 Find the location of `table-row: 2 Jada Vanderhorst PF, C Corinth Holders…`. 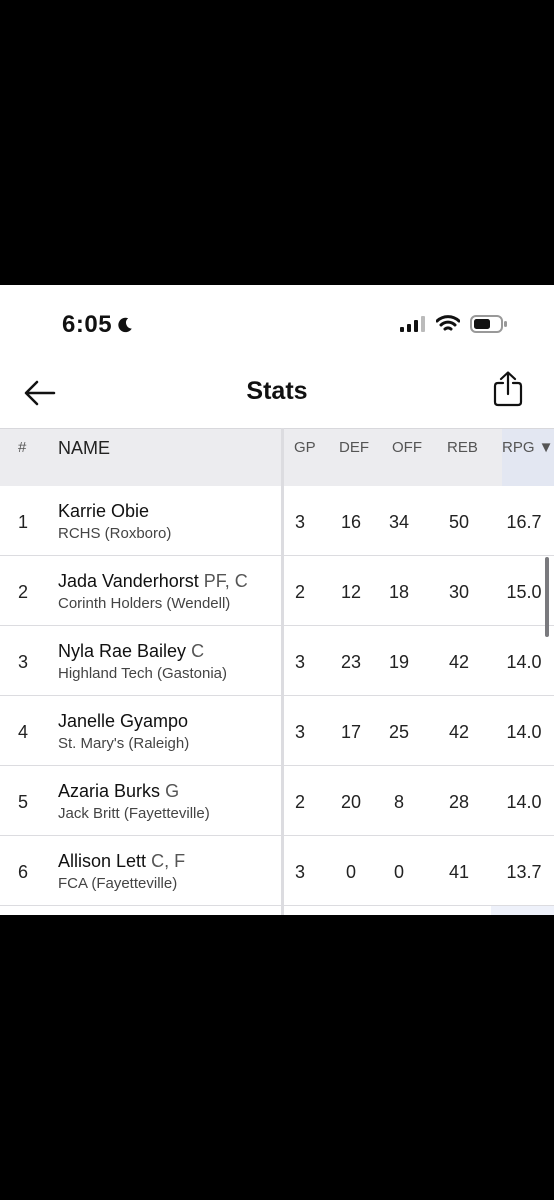

table-row: 2 Jada Vanderhorst PF, C Corinth Holders… is located at coordinates (277, 591).